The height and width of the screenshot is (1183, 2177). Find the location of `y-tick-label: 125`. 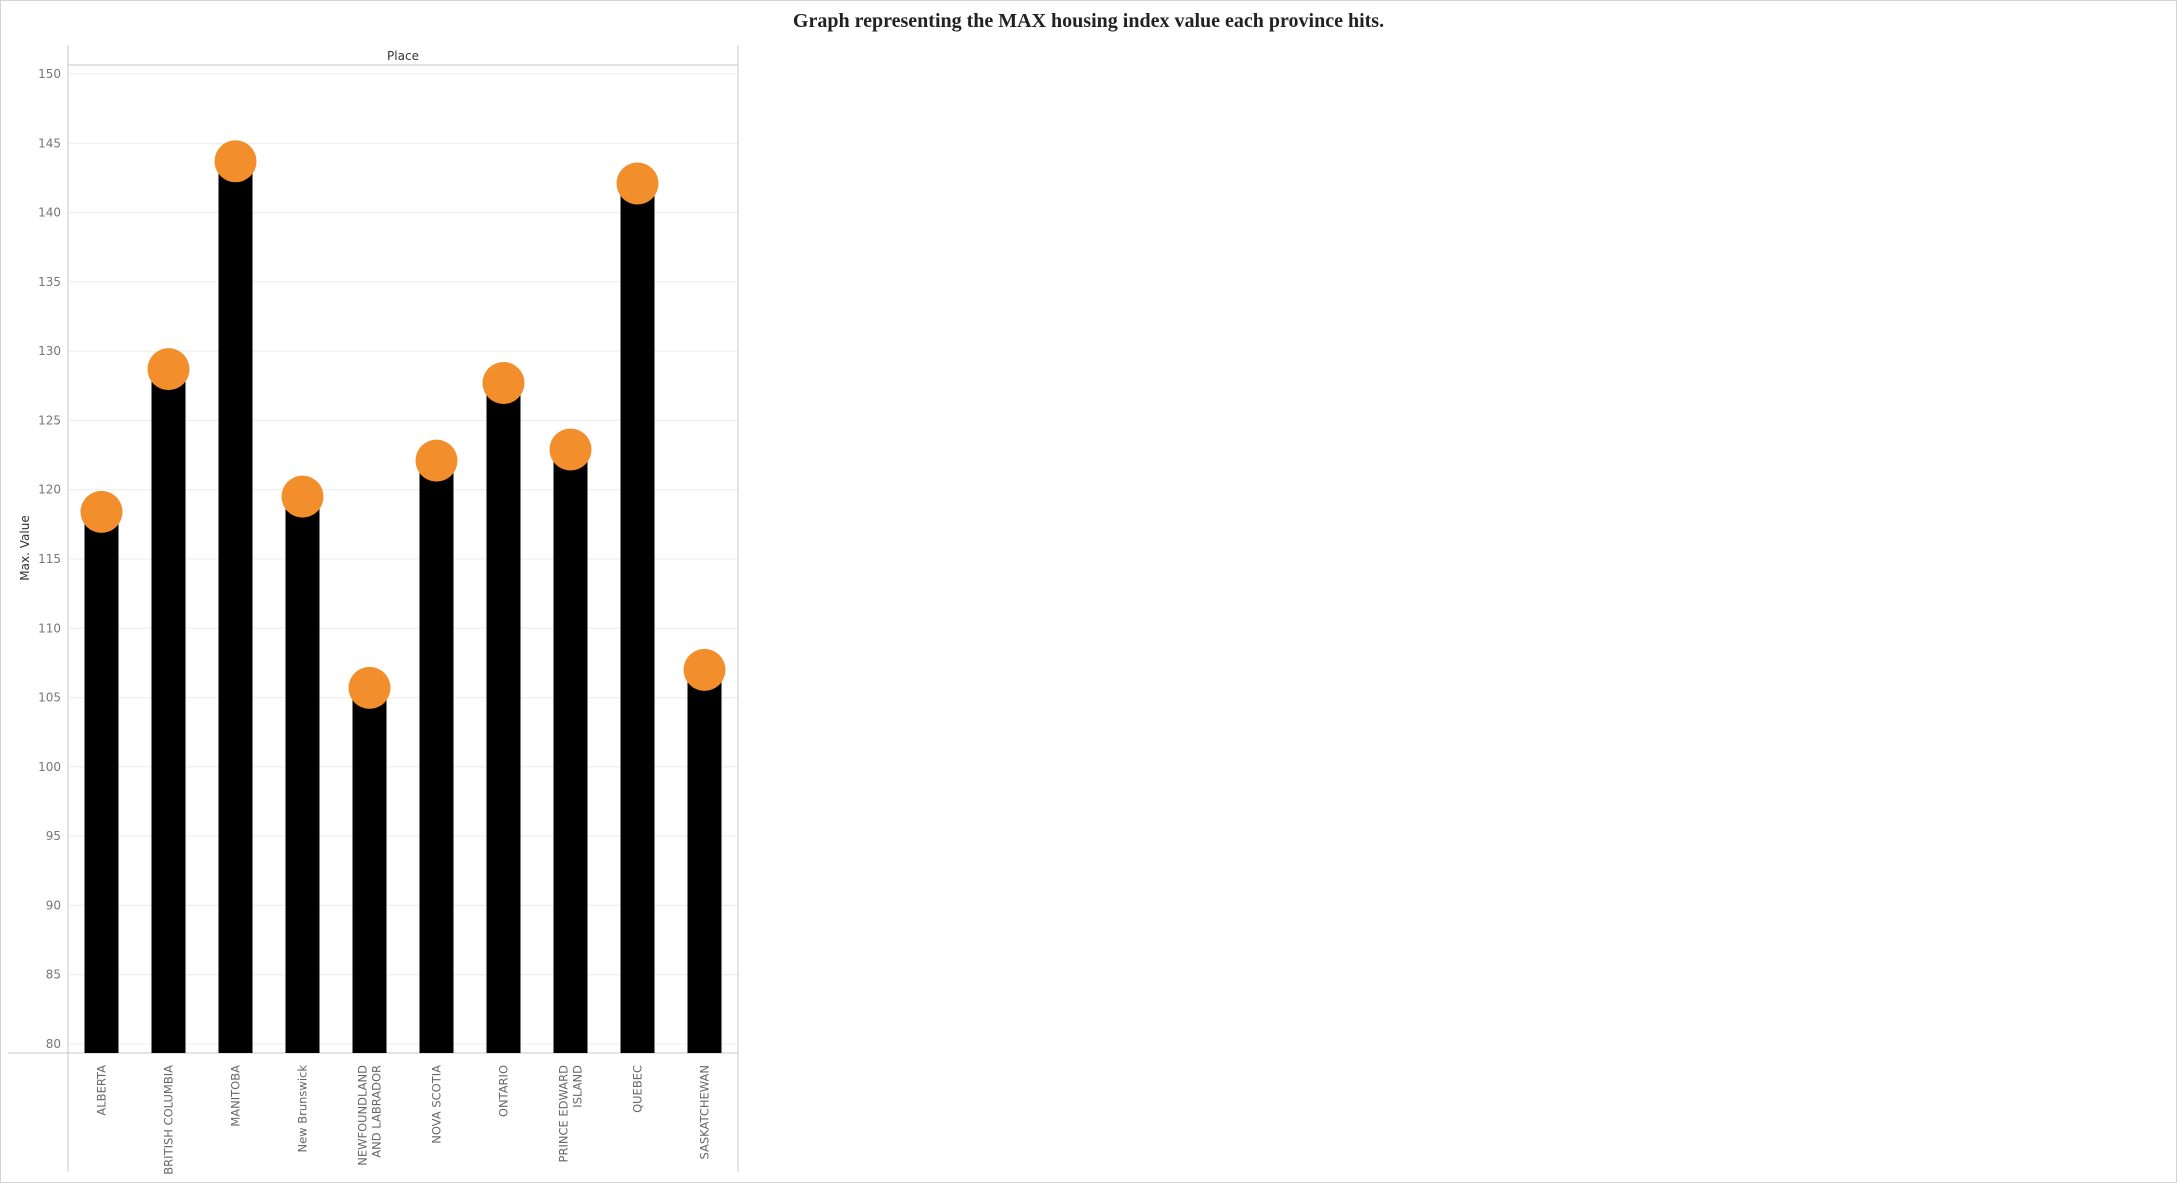

y-tick-label: 125 is located at coordinates (49, 420).